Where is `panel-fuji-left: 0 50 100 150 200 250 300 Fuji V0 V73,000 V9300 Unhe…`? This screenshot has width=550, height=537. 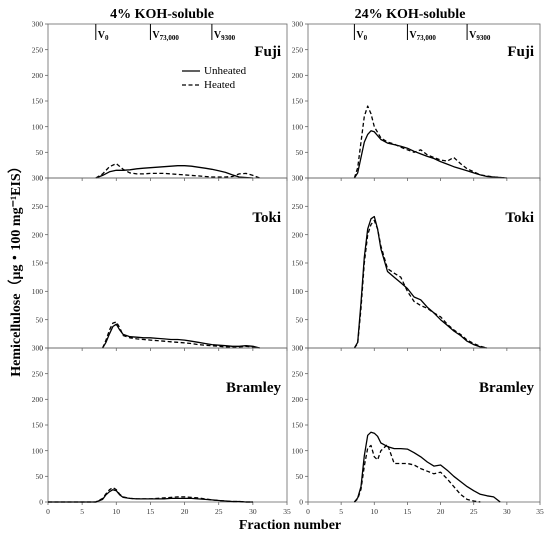
panel-fuji-left: 0 50 100 150 200 250 300 Fuji V0 V73,000 V9300 Unhe… is located at coordinates (160, 101).